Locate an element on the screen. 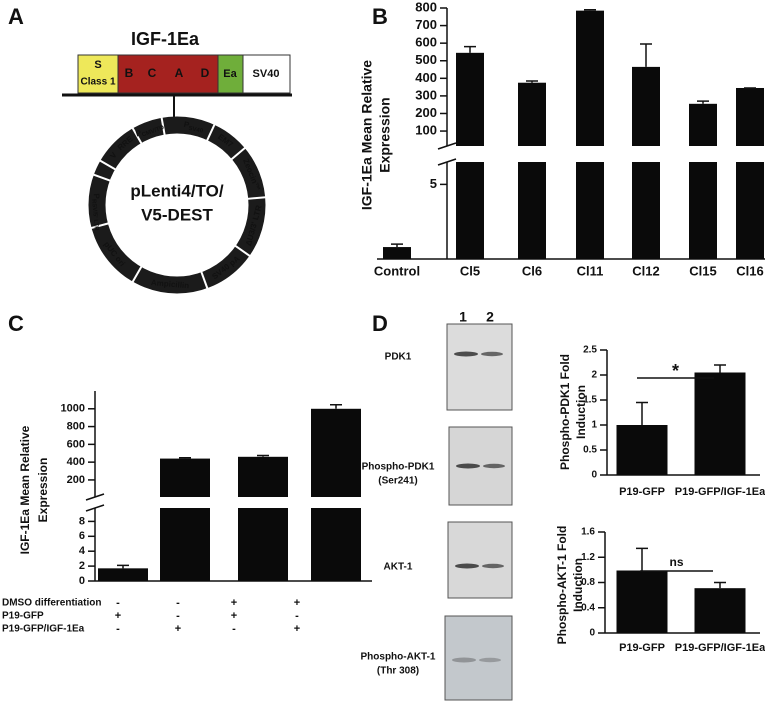 The width and height of the screenshot is (765, 725). x-tick-label: Cl12 is located at coordinates (645, 270).